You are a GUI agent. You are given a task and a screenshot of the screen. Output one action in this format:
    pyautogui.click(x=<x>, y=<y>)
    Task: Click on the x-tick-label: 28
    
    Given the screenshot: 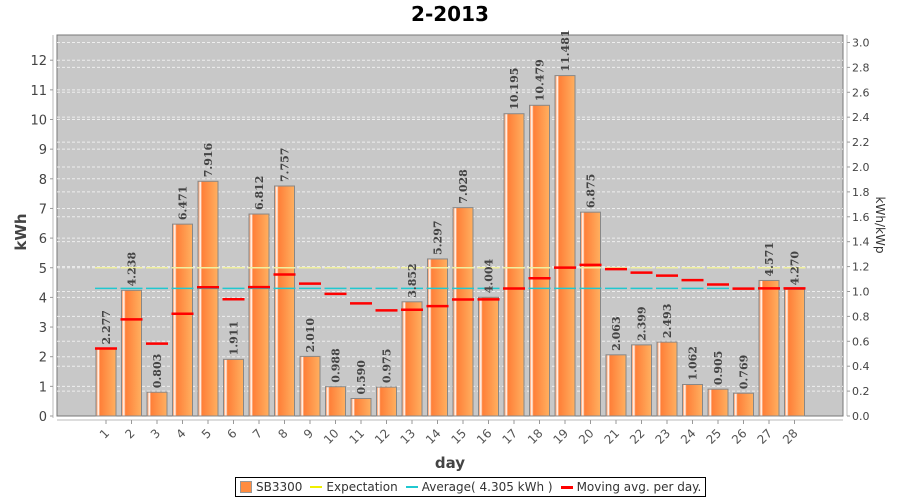 What is the action you would take?
    pyautogui.click(x=790, y=436)
    